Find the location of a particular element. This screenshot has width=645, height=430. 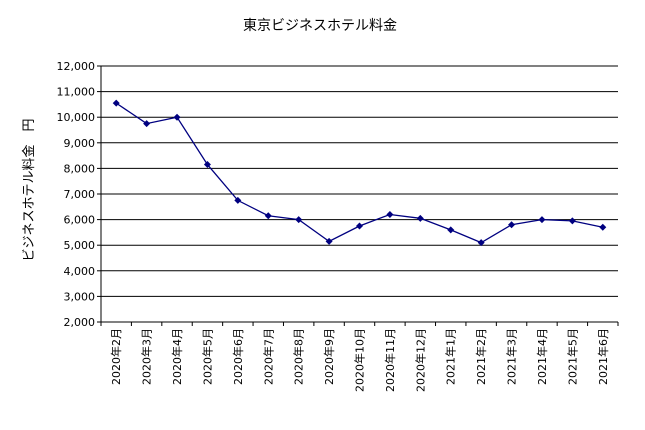

x-tick-label: 2021年4月 is located at coordinates (542, 356).